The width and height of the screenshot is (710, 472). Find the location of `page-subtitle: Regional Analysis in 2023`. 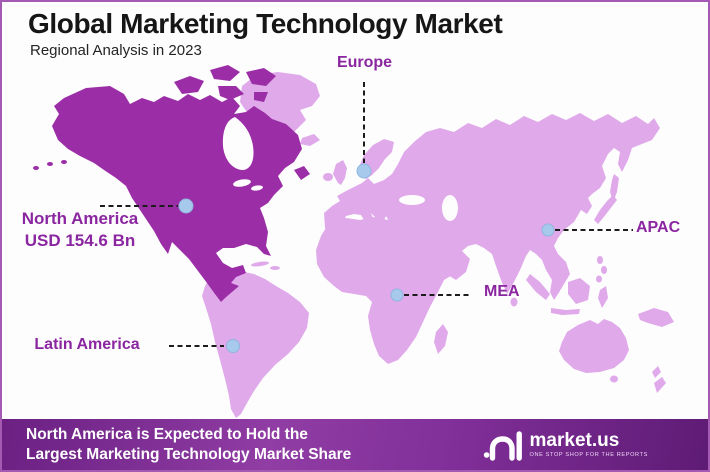

page-subtitle: Regional Analysis in 2023 is located at coordinates (116, 50).